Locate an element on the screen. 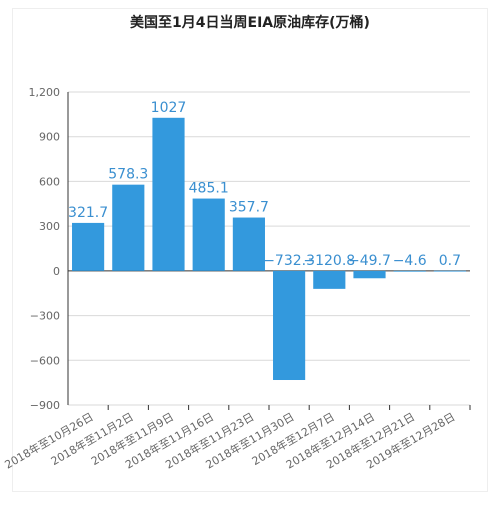 Image resolution: width=500 pixels, height=508 pixels. data-label: 321.7 is located at coordinates (88, 213).